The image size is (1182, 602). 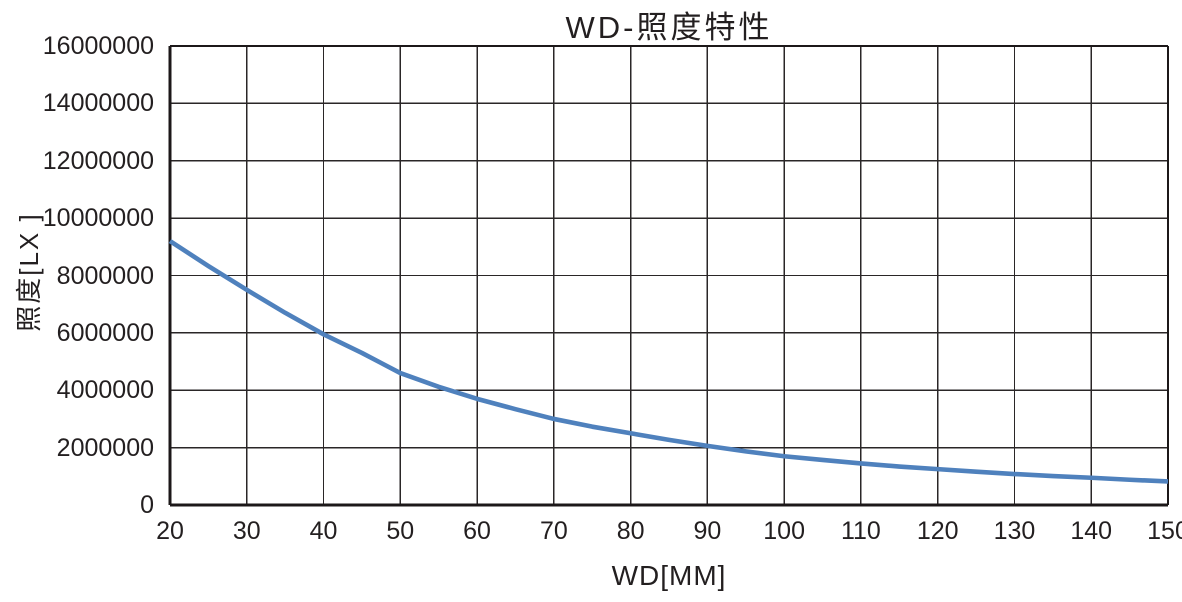 What do you see at coordinates (707, 531) in the screenshot?
I see `x-tick-label: 90` at bounding box center [707, 531].